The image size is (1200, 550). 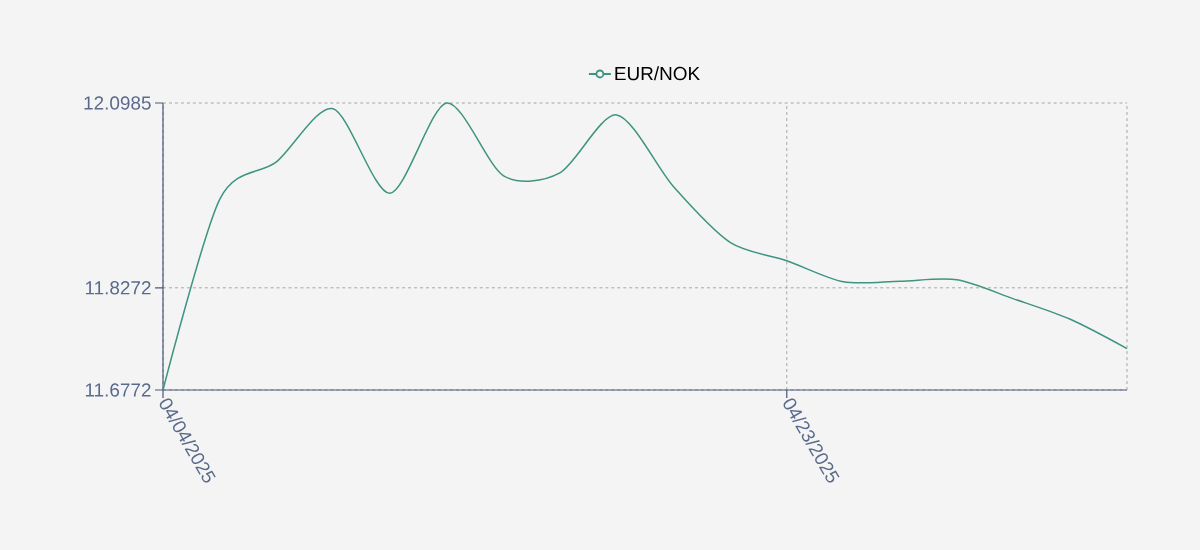 What do you see at coordinates (117, 103) in the screenshot?
I see `y-tick-label: 12.0985` at bounding box center [117, 103].